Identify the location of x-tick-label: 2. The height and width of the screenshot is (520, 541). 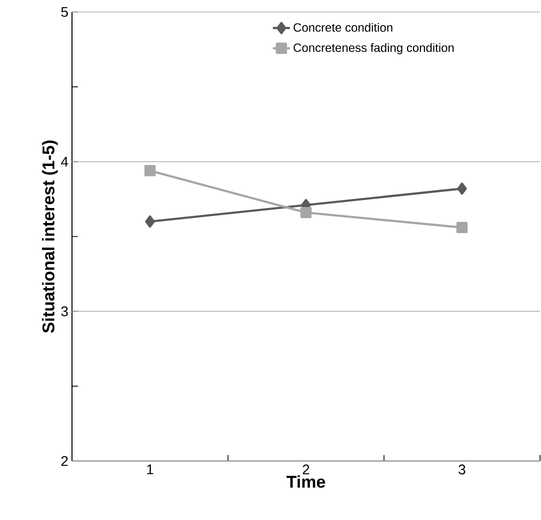
(306, 469).